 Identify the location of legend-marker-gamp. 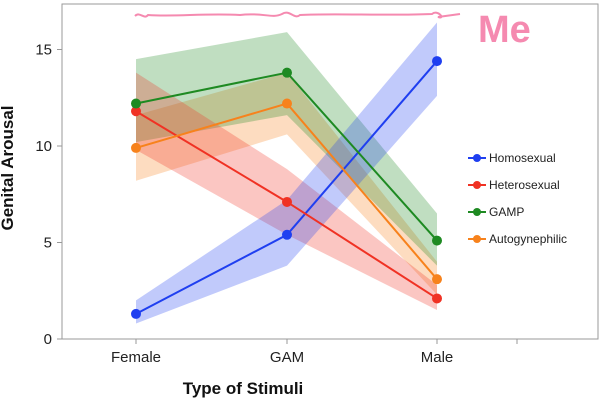
(477, 212).